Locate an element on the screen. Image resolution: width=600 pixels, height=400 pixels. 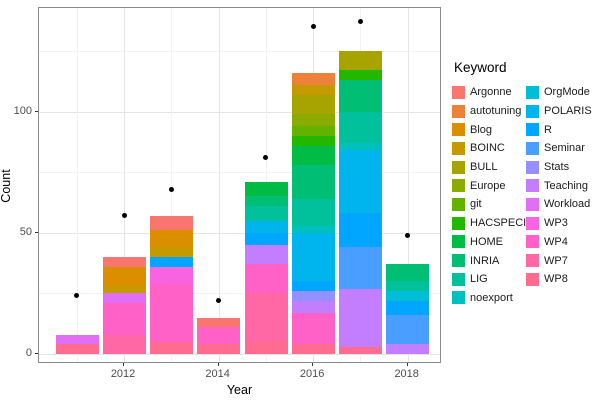
bar-segment-POLARIS is located at coordinates (360, 181).